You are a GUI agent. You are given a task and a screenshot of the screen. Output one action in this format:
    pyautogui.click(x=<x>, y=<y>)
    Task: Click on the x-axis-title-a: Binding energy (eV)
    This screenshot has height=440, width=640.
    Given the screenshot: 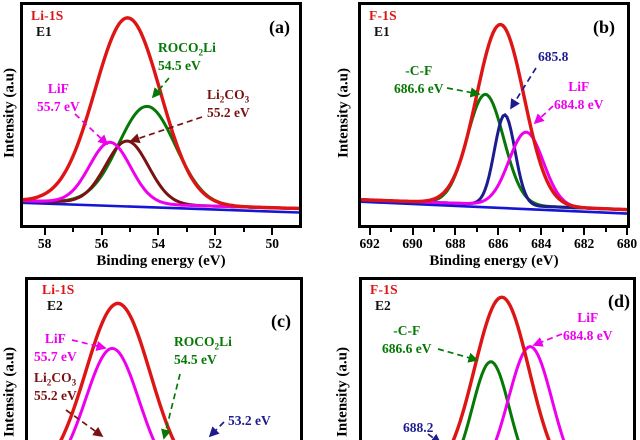 What is the action you would take?
    pyautogui.click(x=161, y=261)
    